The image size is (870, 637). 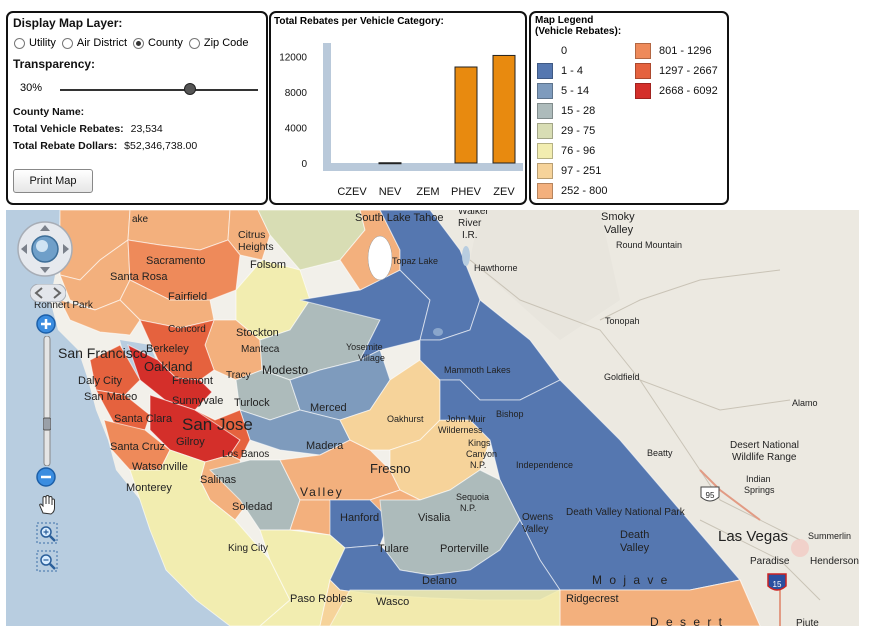 I want to click on label-stockton: Stockton, so click(x=257, y=333).